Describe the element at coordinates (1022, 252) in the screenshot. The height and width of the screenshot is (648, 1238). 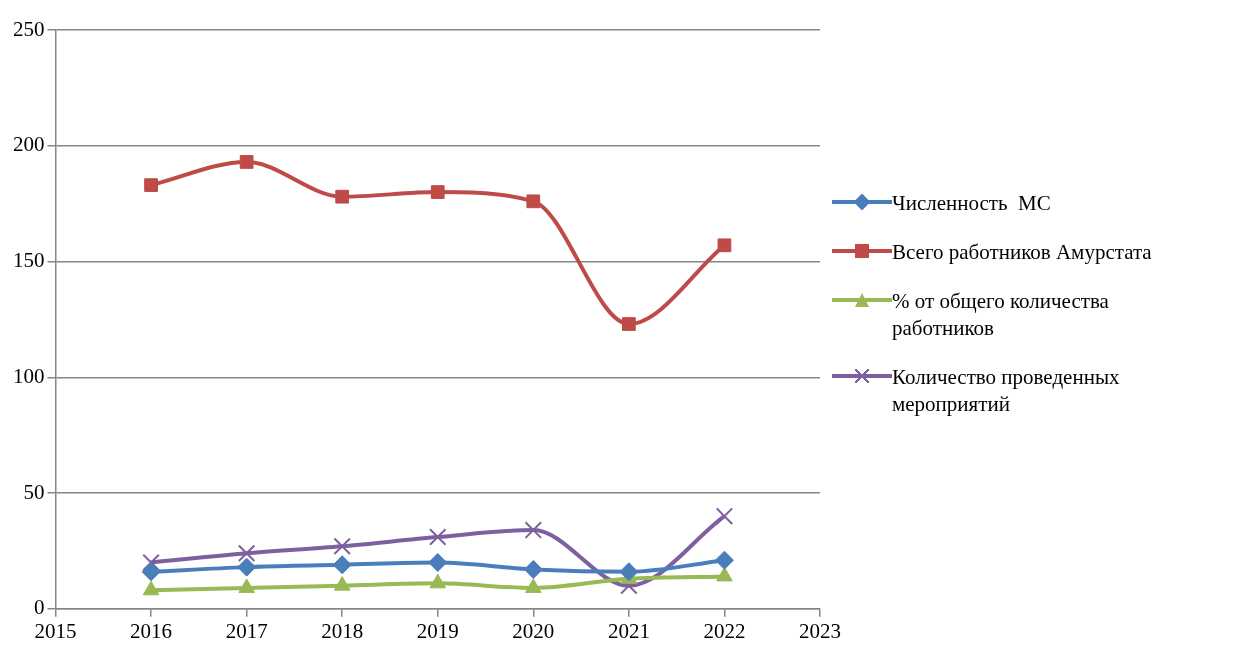
I see `legend-label: Всего работников Амурстата` at that location.